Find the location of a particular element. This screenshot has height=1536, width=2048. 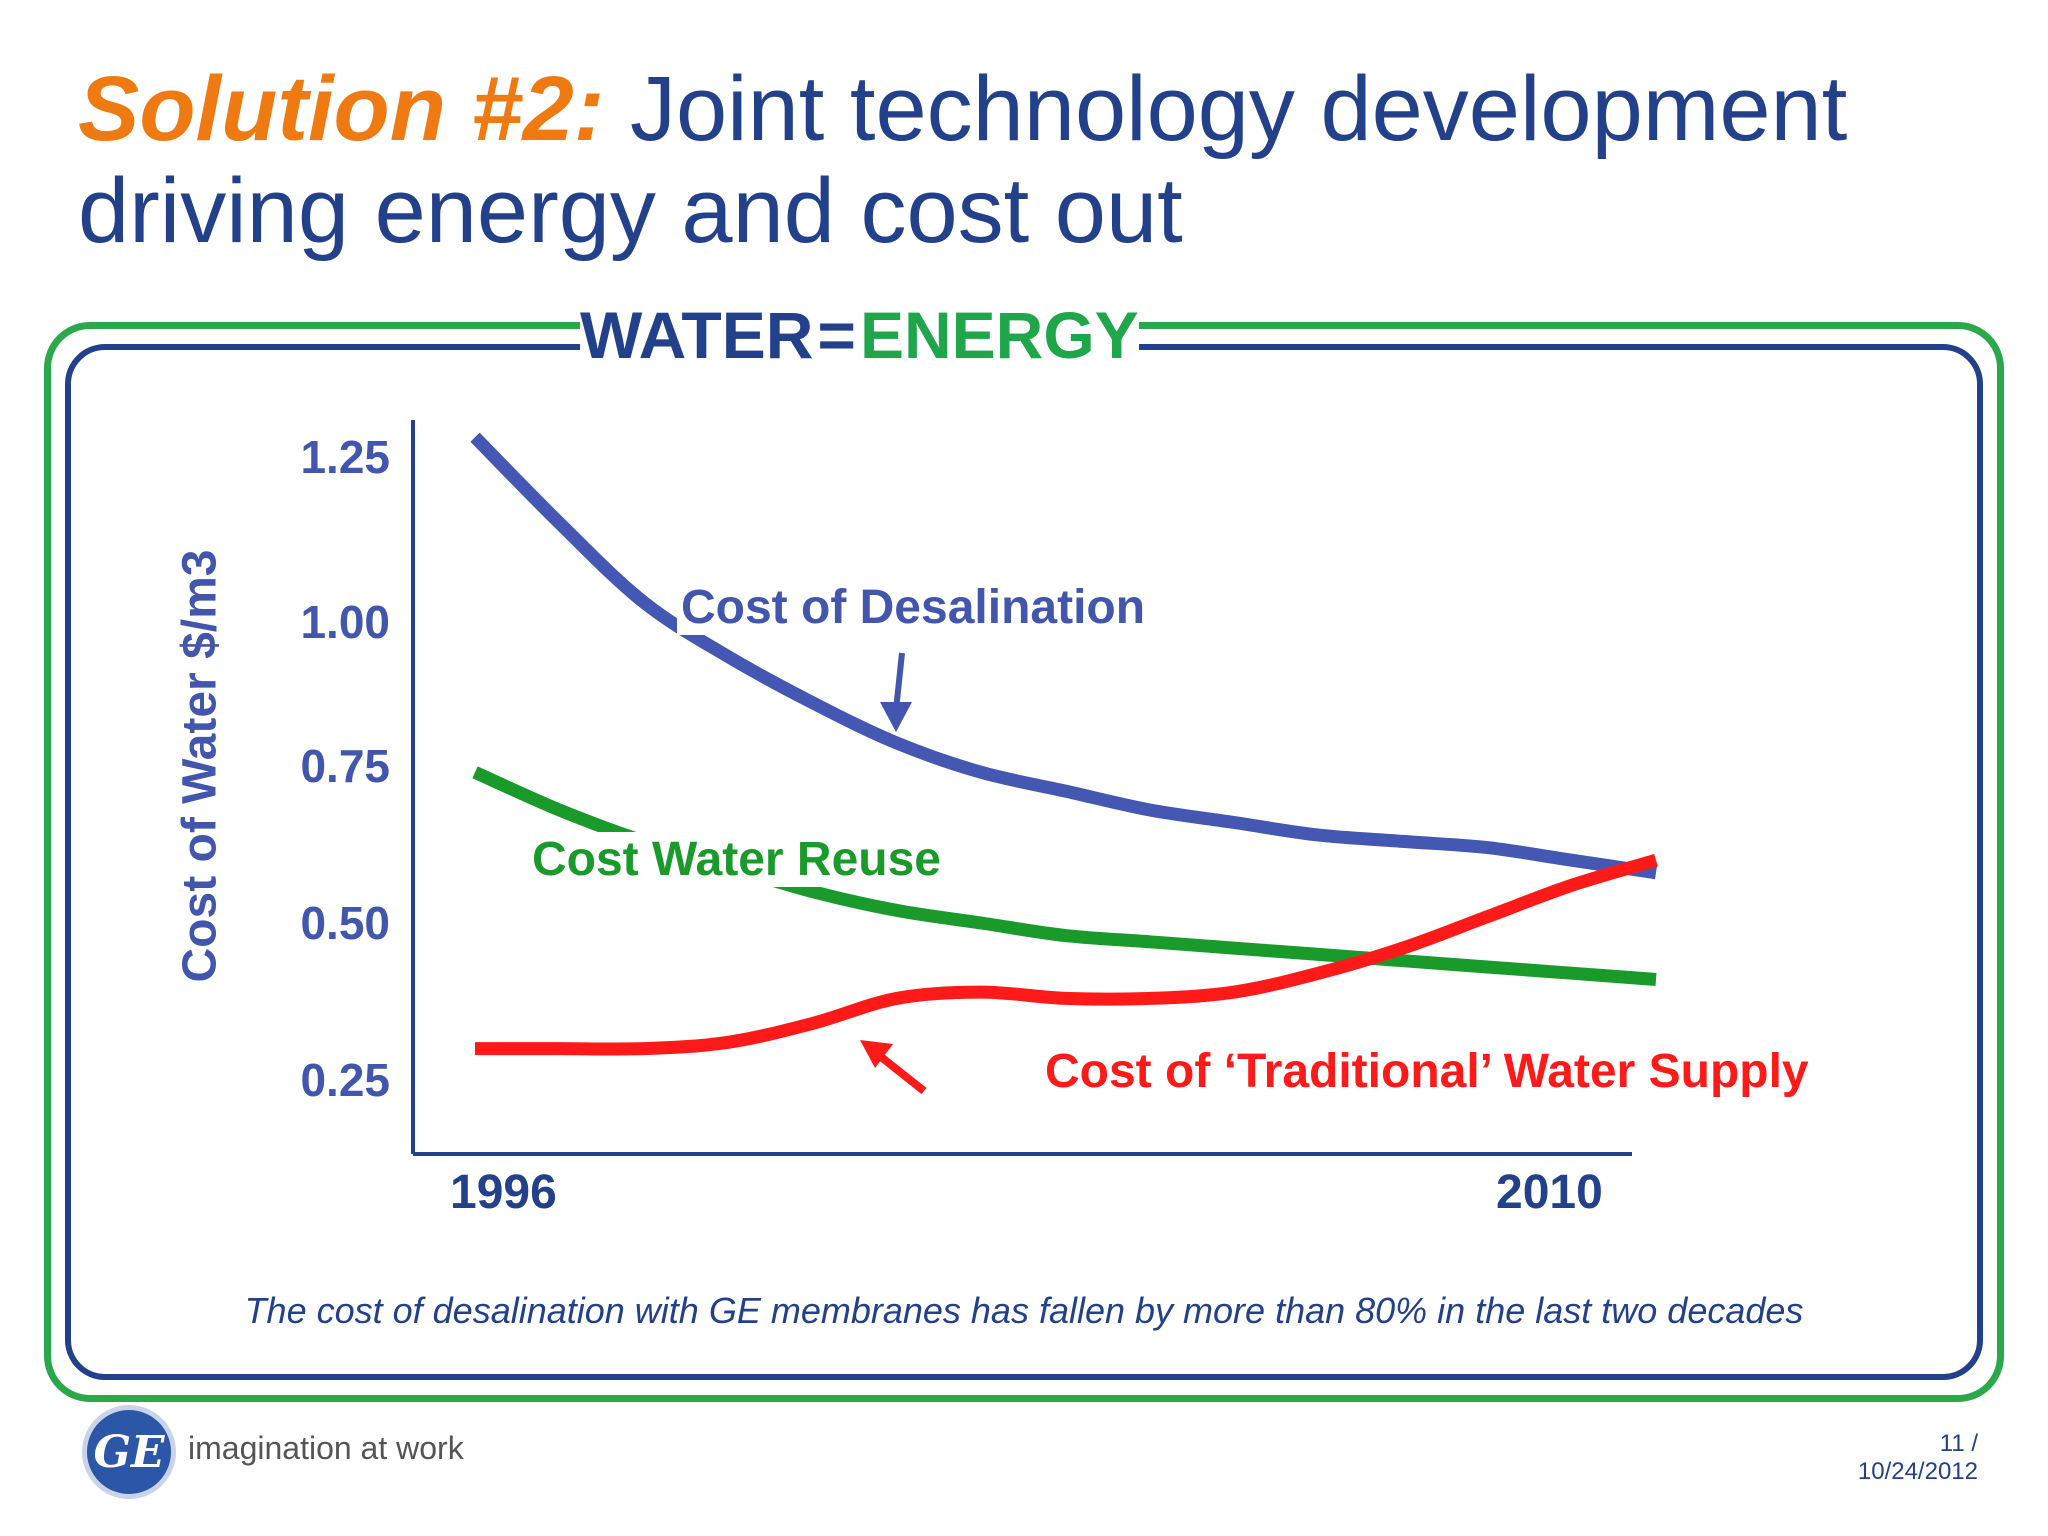

y-tick-label: 0.75 is located at coordinates (345, 766).